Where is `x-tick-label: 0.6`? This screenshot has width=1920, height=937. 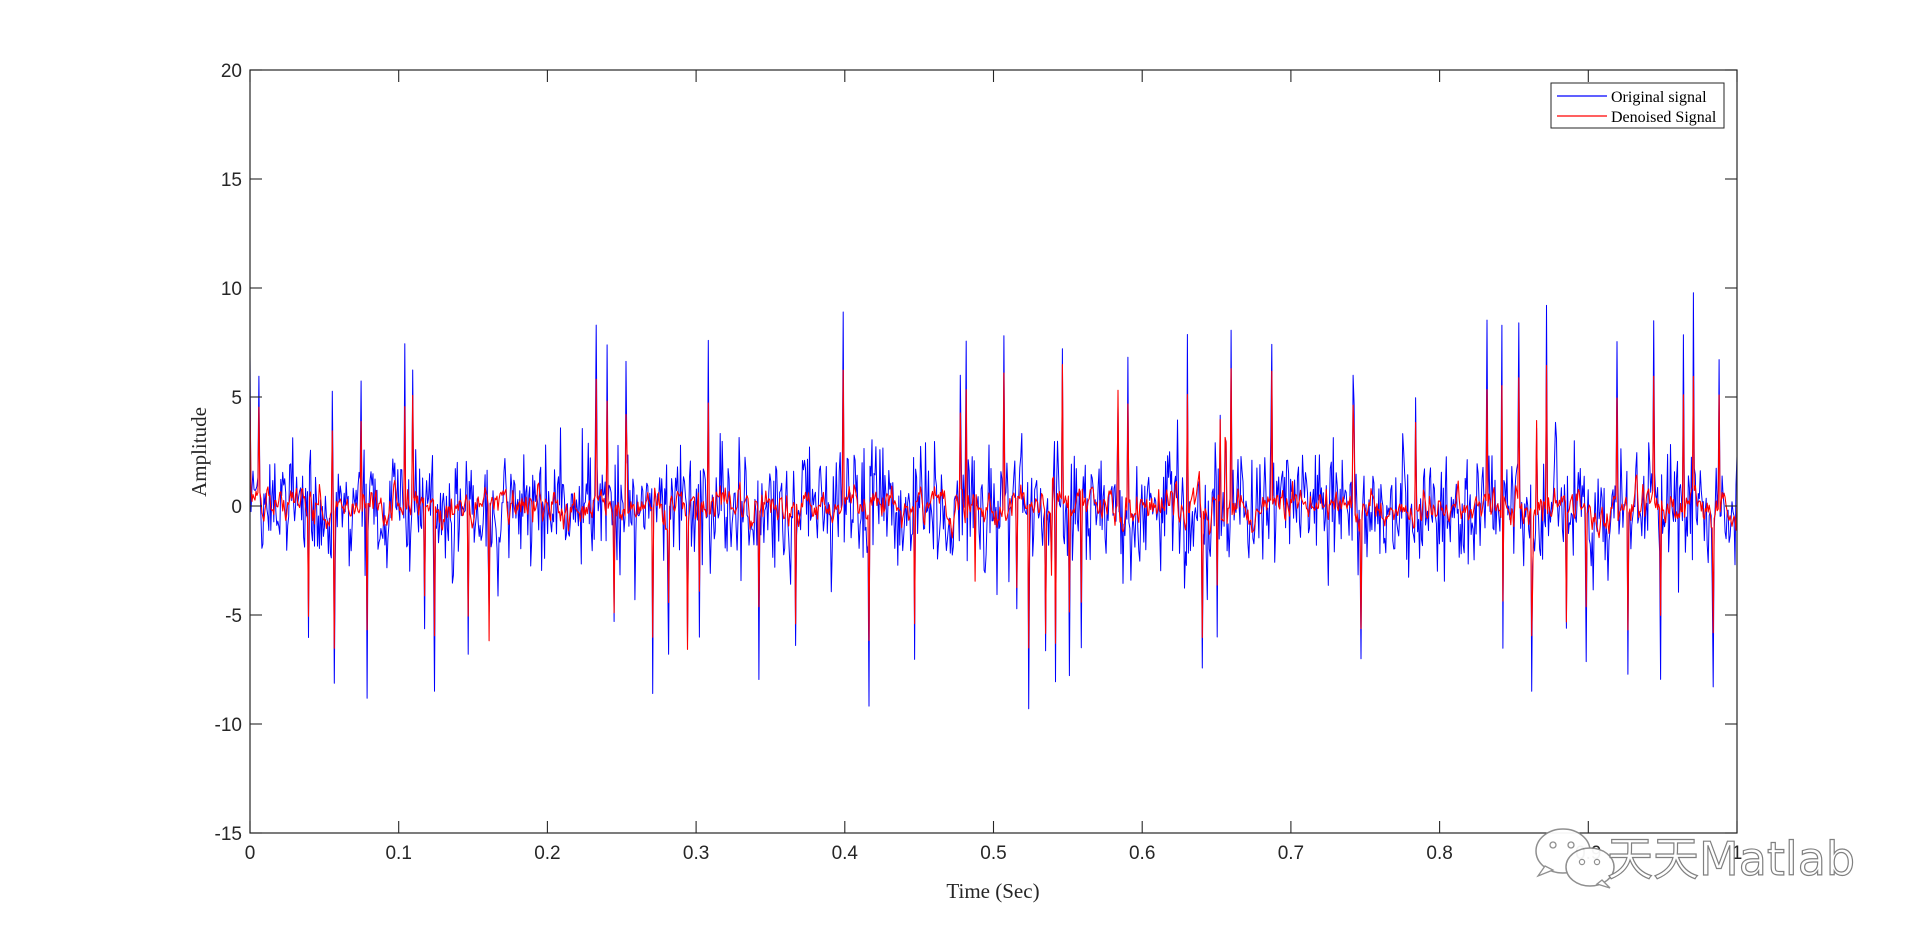
x-tick-label: 0.6 is located at coordinates (1142, 853).